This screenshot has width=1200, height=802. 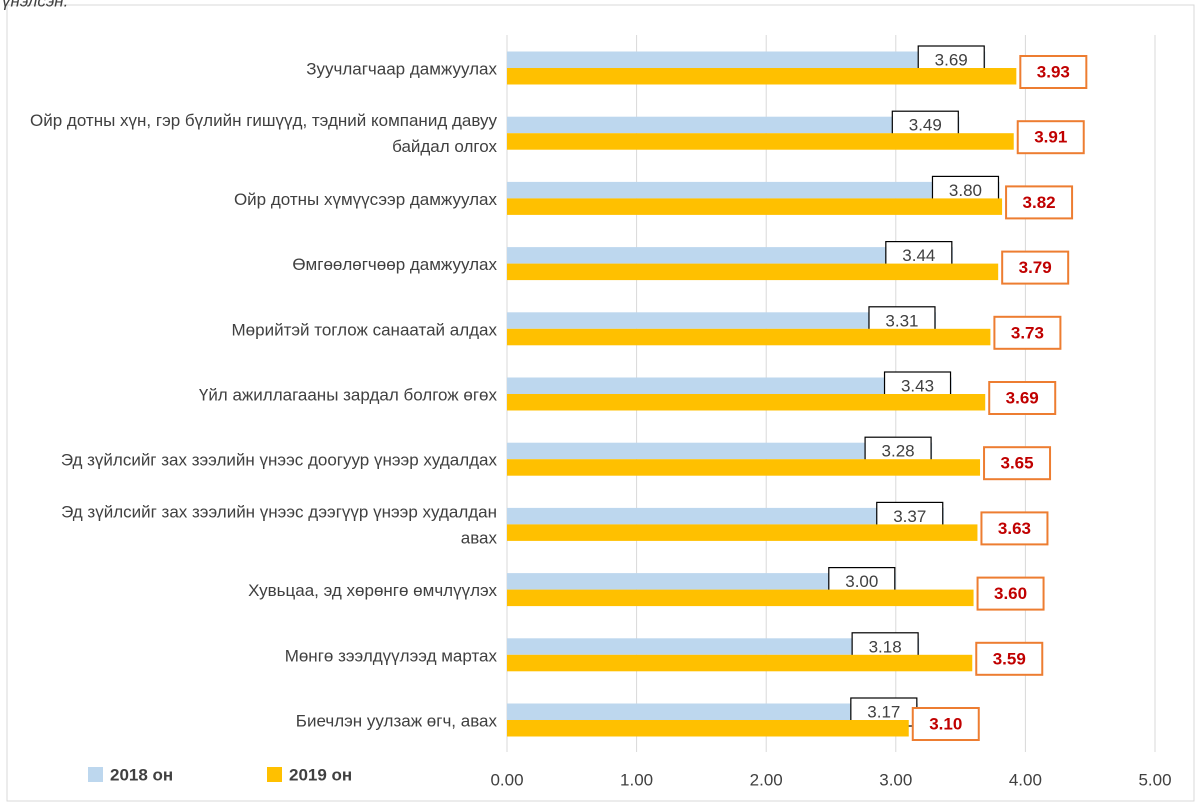 What do you see at coordinates (397, 720) in the screenshot?
I see `y-tick-label: Биечлэн уулзаж өгч, авах` at bounding box center [397, 720].